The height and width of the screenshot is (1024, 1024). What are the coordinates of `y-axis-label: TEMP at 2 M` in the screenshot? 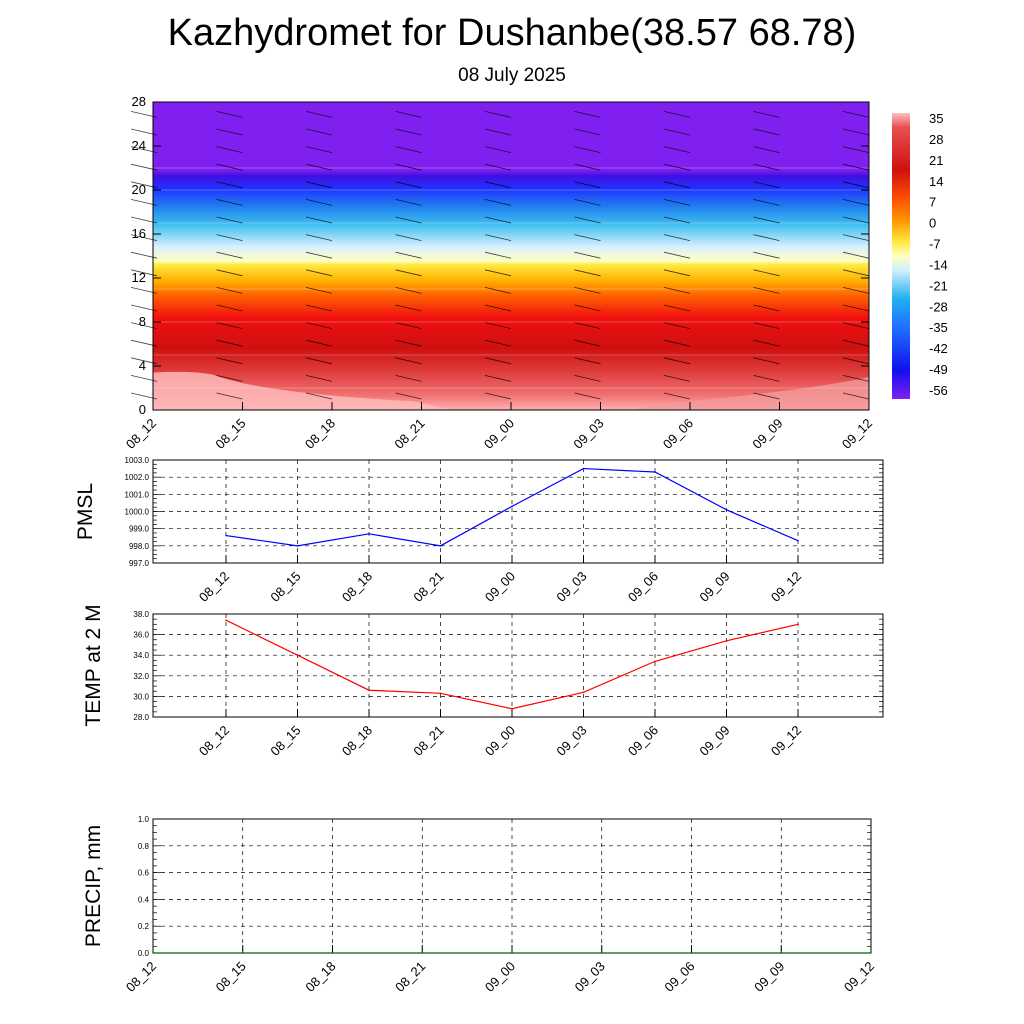 It's located at (93, 665).